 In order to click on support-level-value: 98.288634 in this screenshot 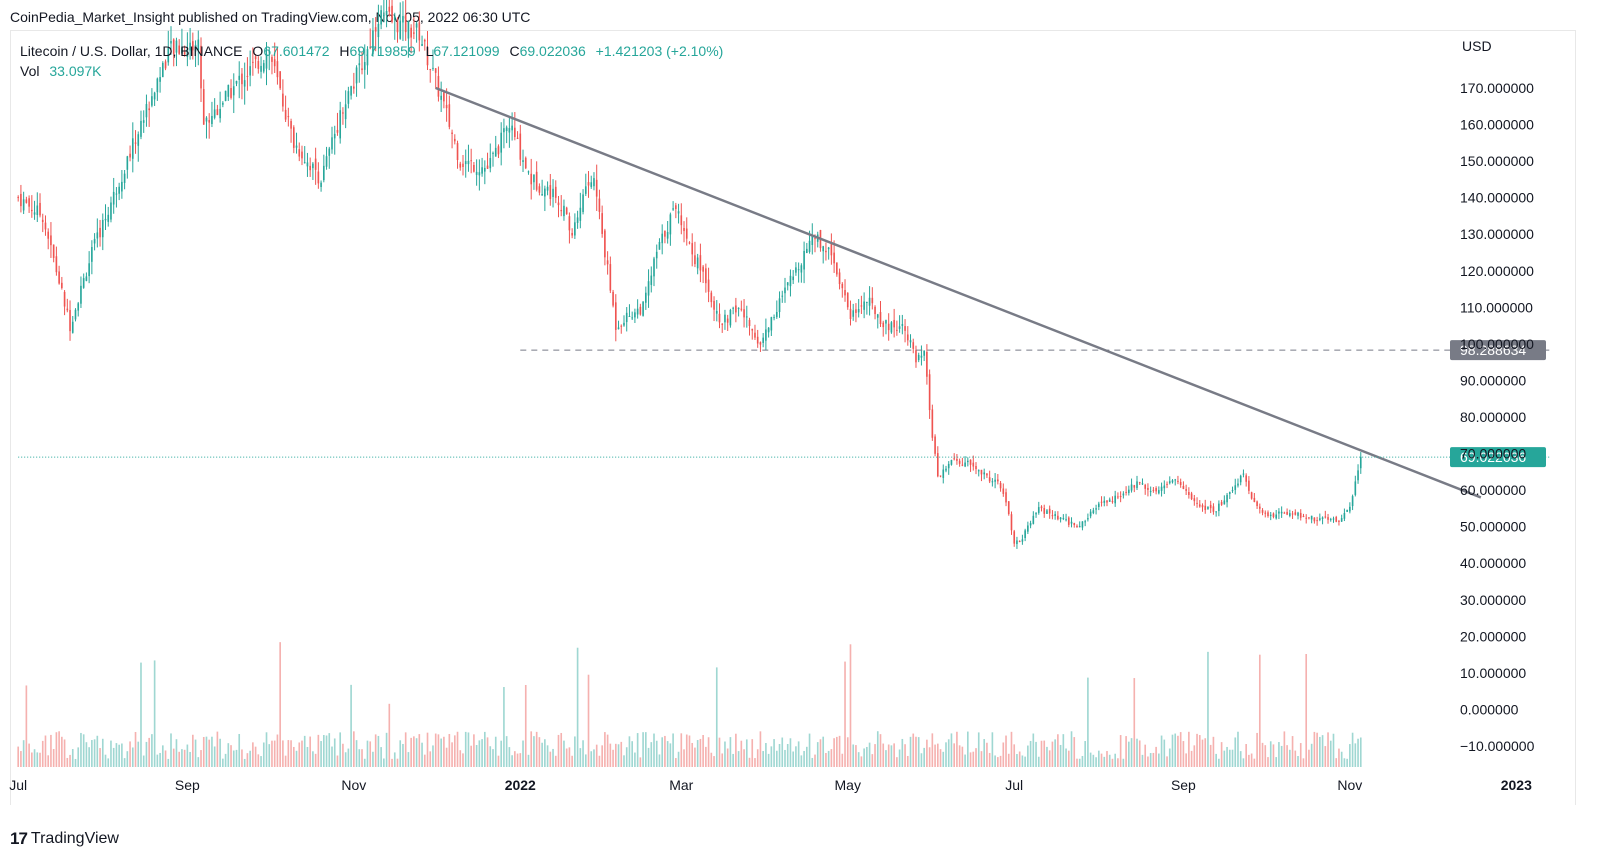, I will do `click(1493, 350)`.